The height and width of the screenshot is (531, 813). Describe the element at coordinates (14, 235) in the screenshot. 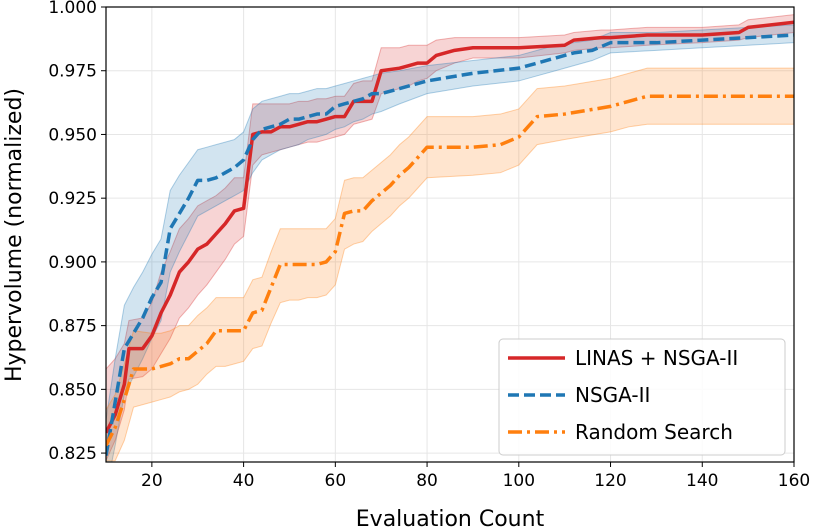

I see `y-axis-label: Hypervolume (normalized)` at that location.